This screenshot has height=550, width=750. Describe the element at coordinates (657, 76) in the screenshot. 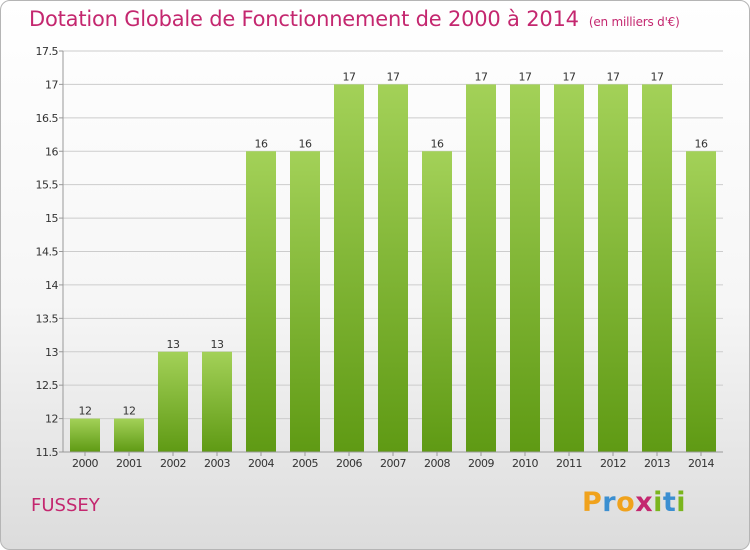

I see `data-label-2013: 17` at that location.